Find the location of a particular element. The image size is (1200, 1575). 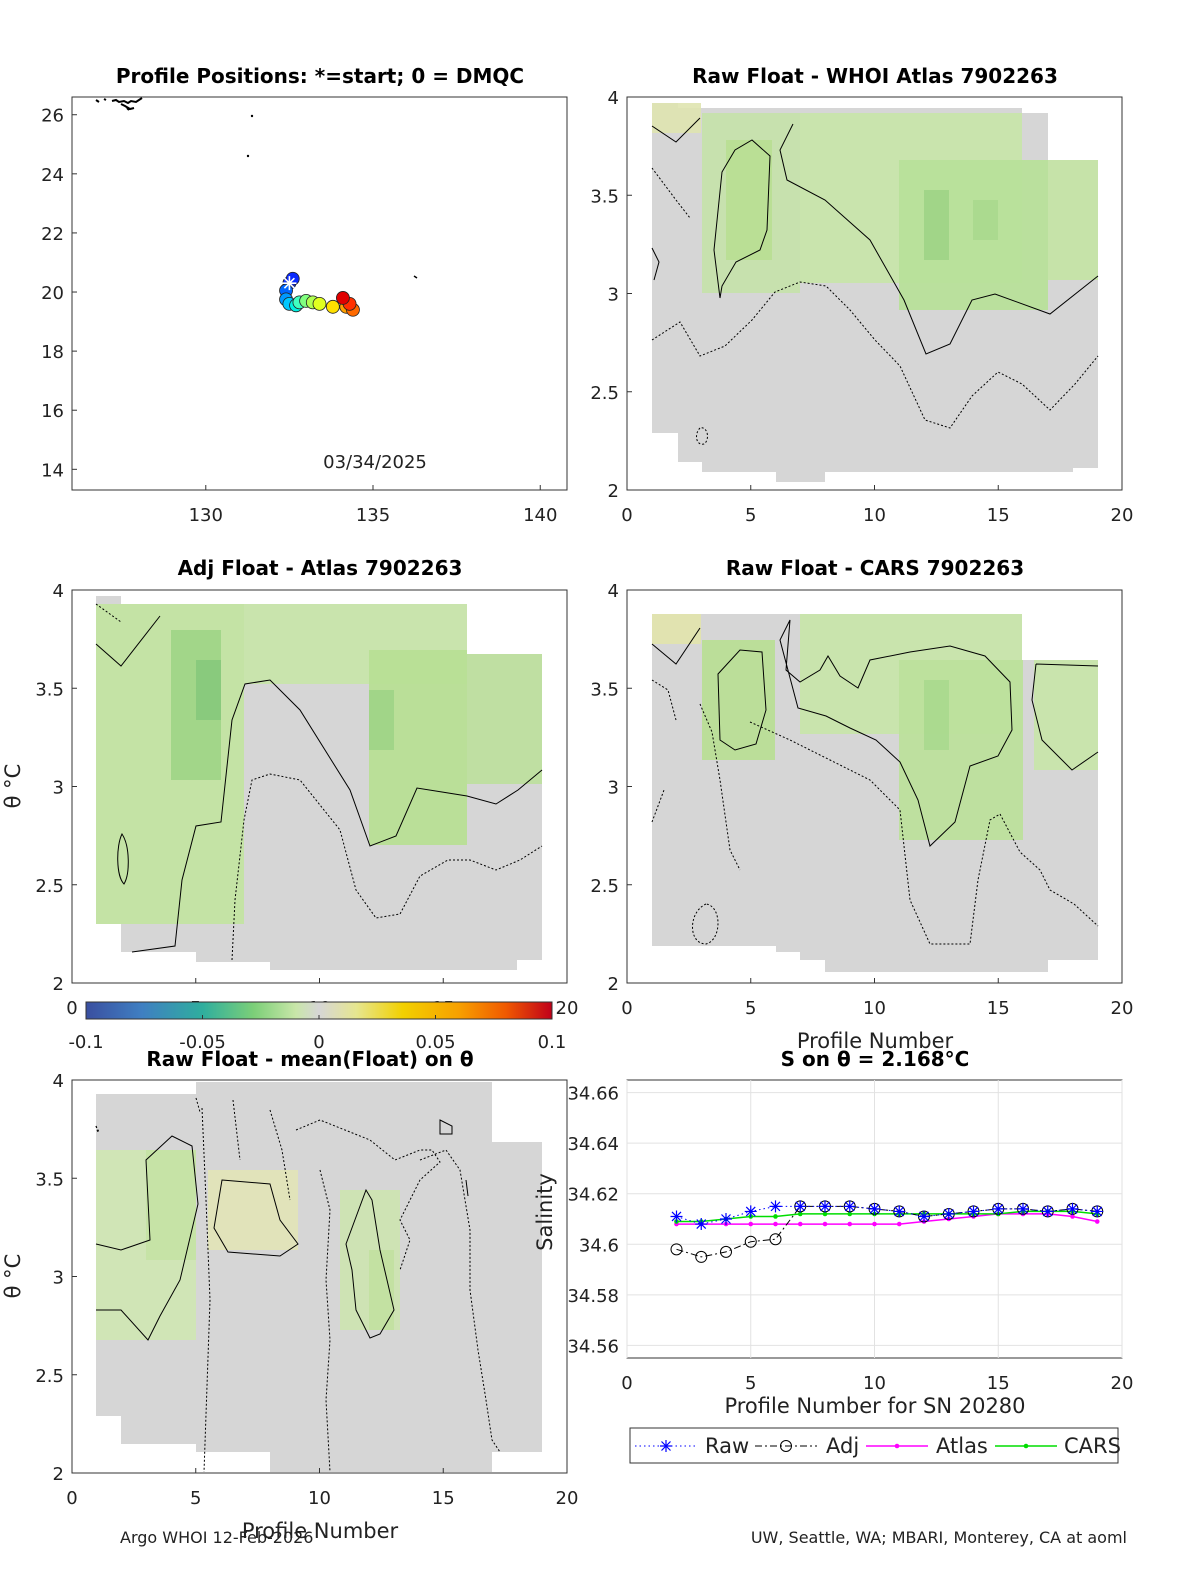

raw-mean-y-ticks: 2 2.5 3 3.5 4 is located at coordinates (56, 1278).